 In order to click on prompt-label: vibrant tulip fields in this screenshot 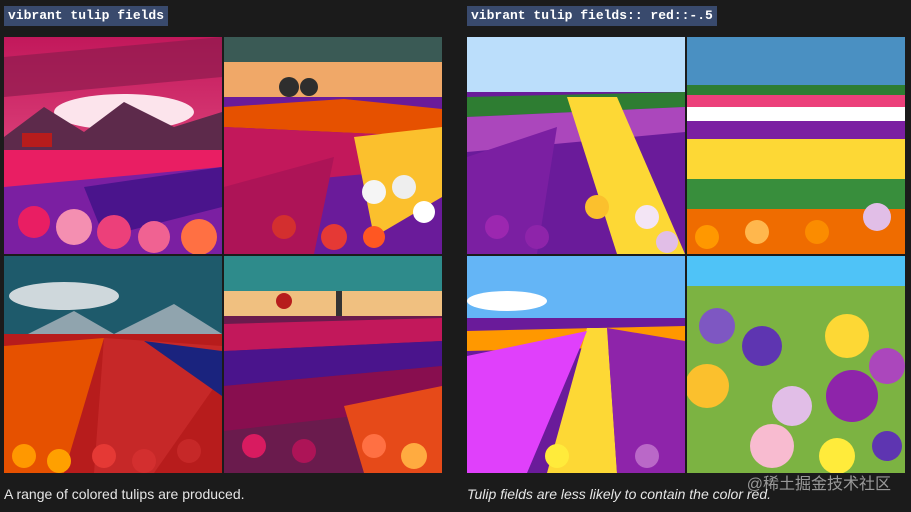, I will do `click(86, 16)`.